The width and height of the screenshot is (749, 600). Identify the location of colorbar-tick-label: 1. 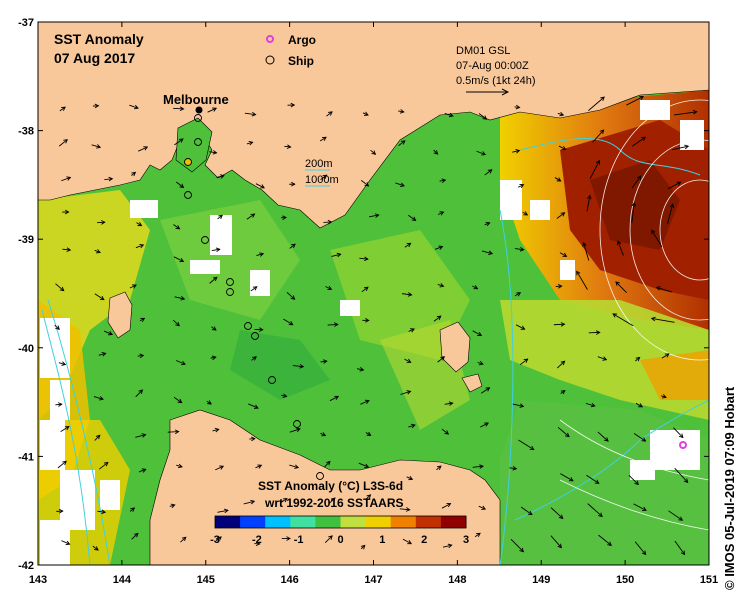
(382, 540).